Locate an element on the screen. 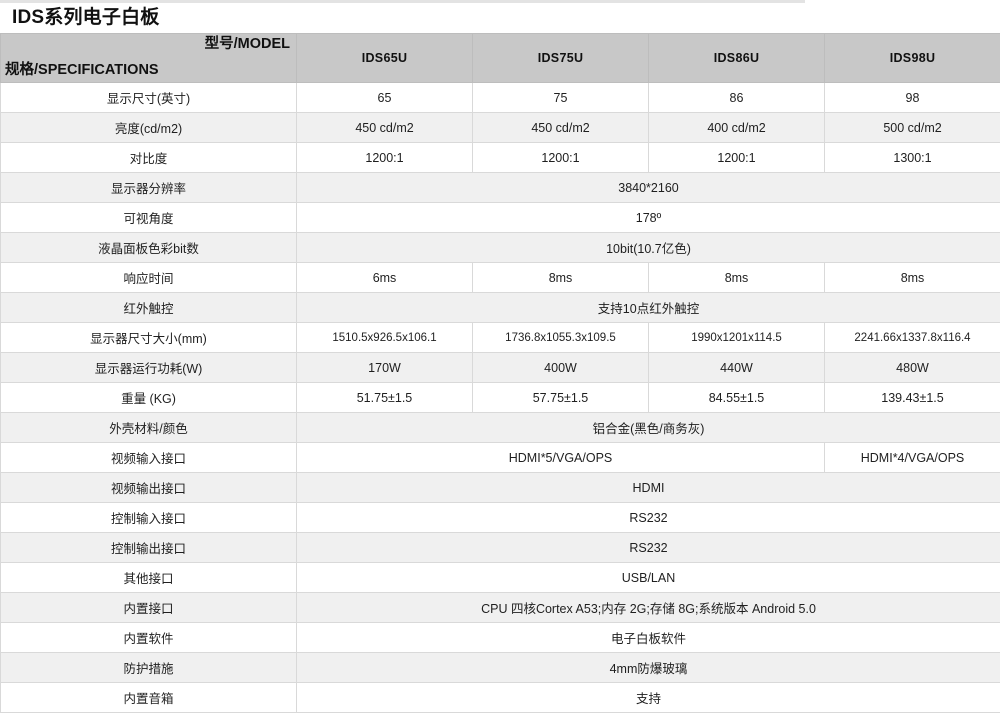  spec-name-cell: 亮度(cd/m2) is located at coordinates (148, 127).